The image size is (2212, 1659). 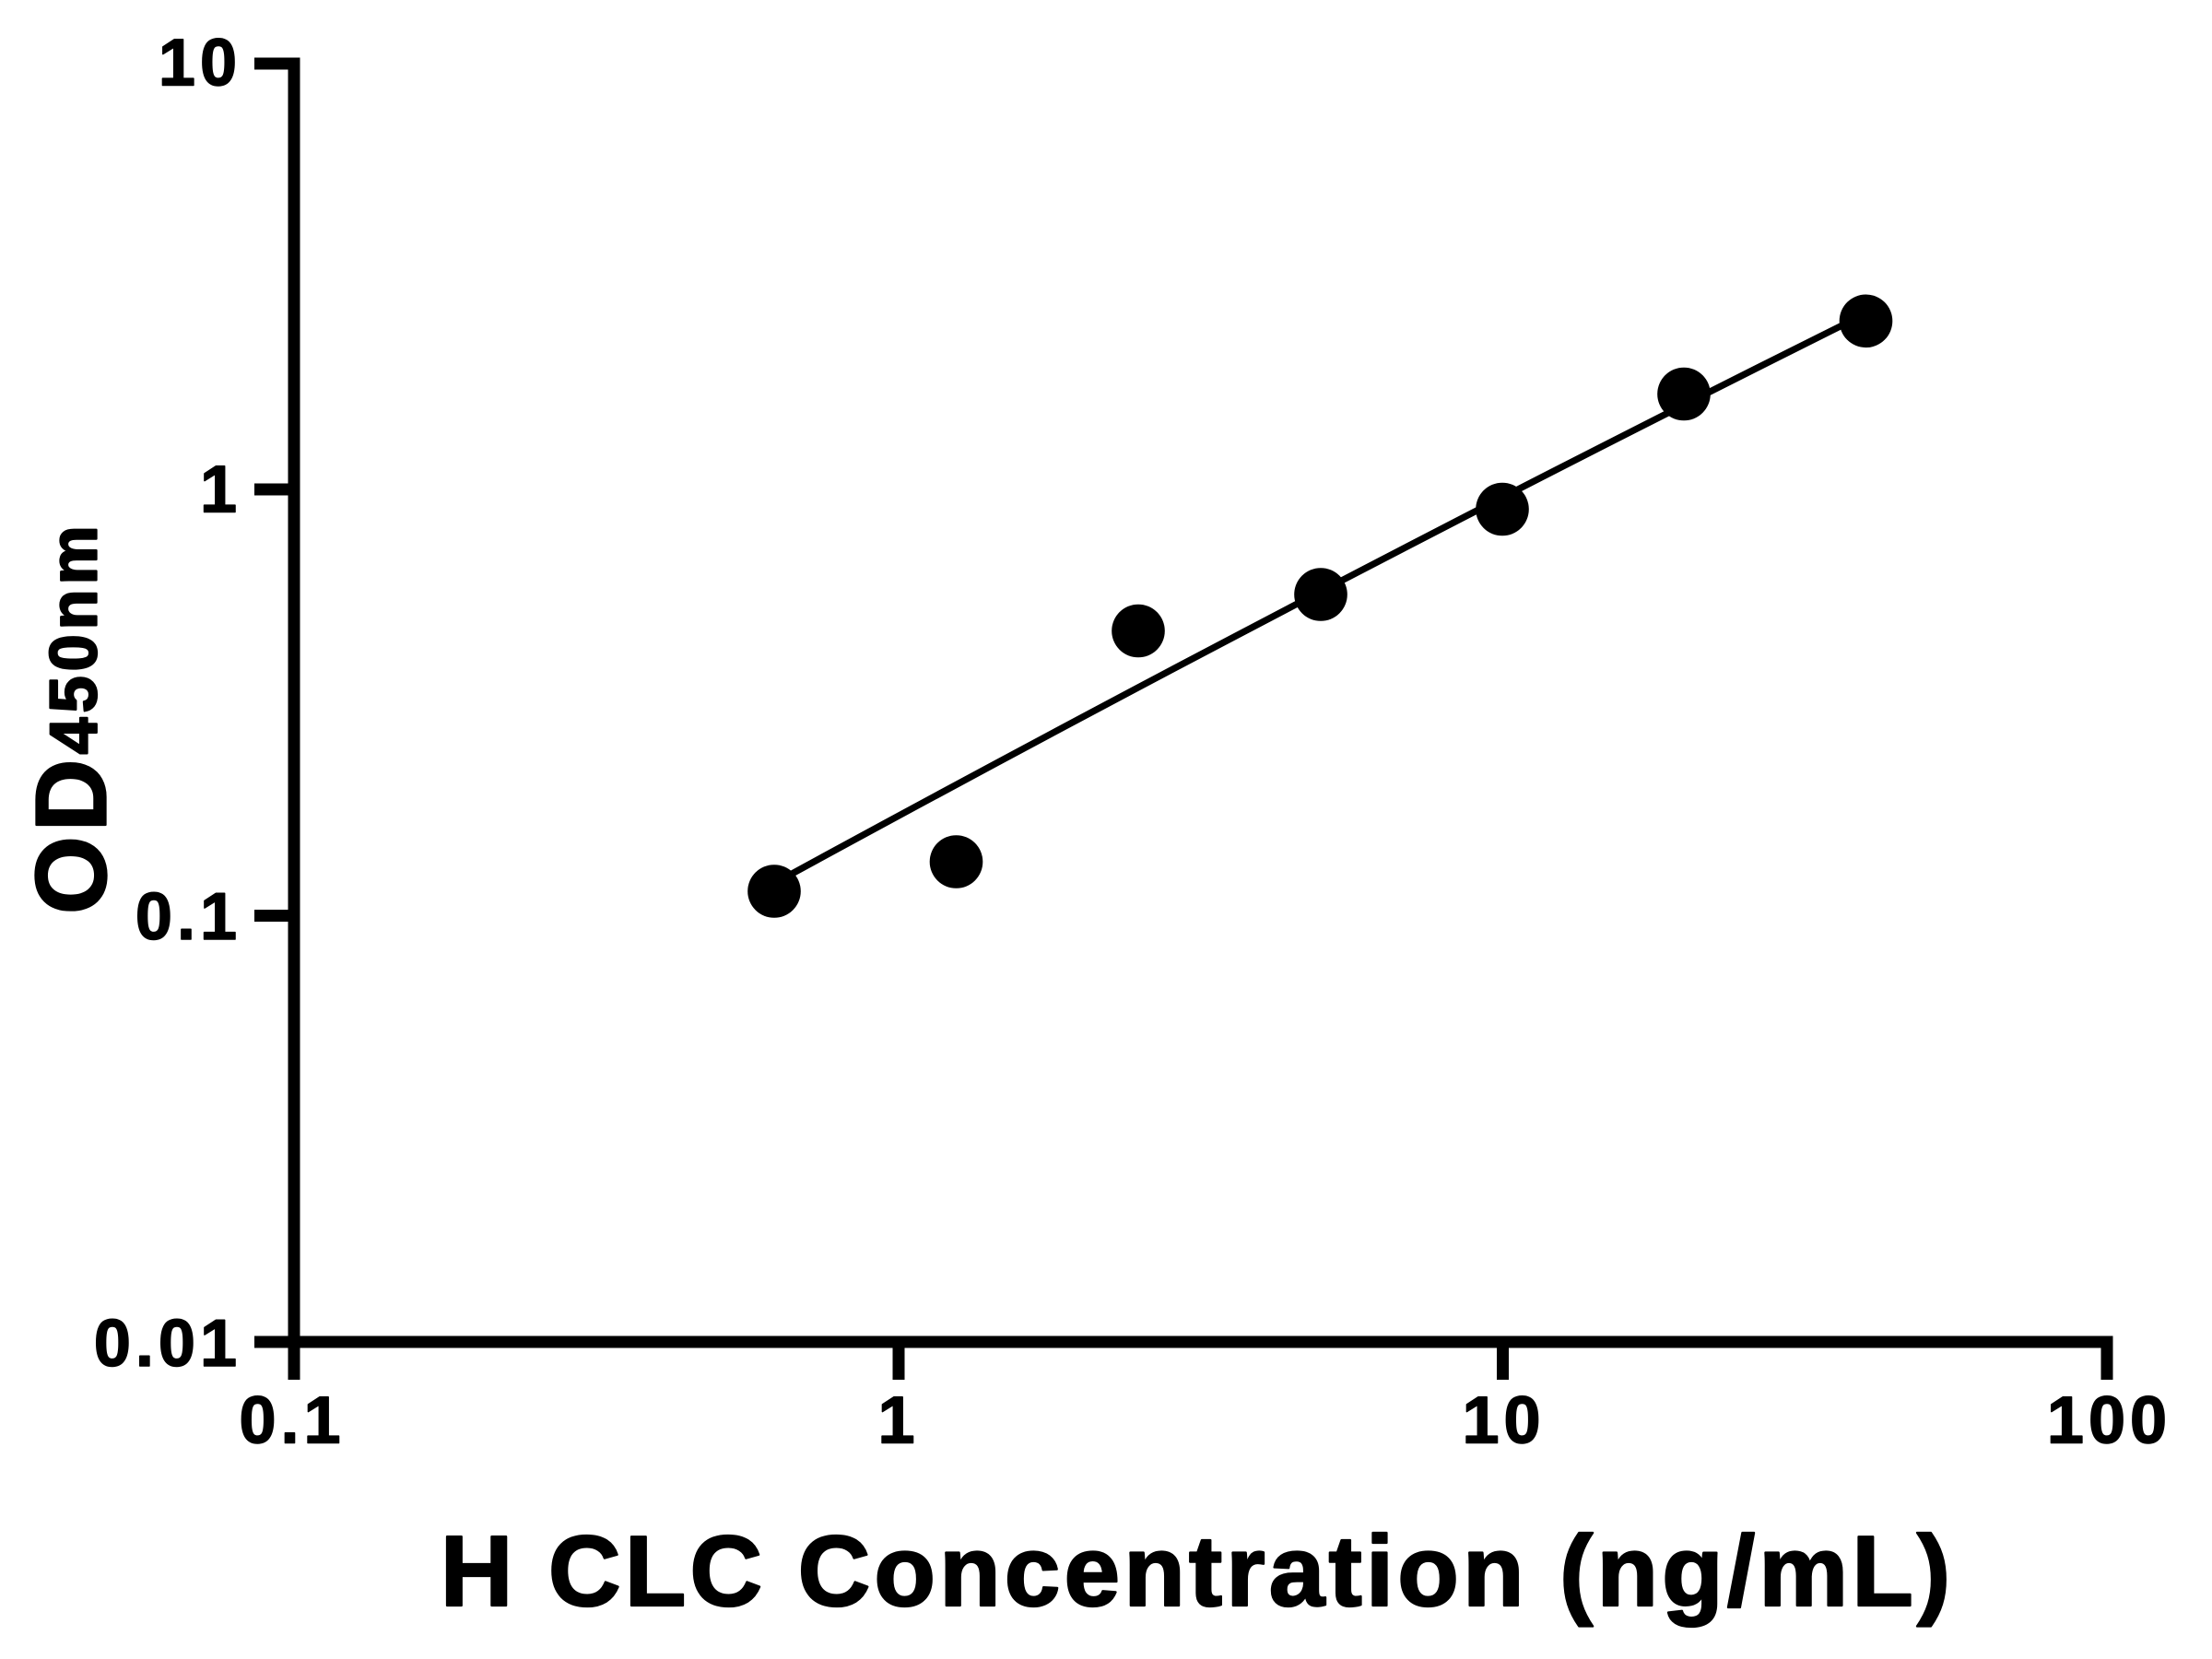 What do you see at coordinates (1198, 1571) in the screenshot?
I see `svg-text: H CLC Concentration (ng/mL)` at bounding box center [1198, 1571].